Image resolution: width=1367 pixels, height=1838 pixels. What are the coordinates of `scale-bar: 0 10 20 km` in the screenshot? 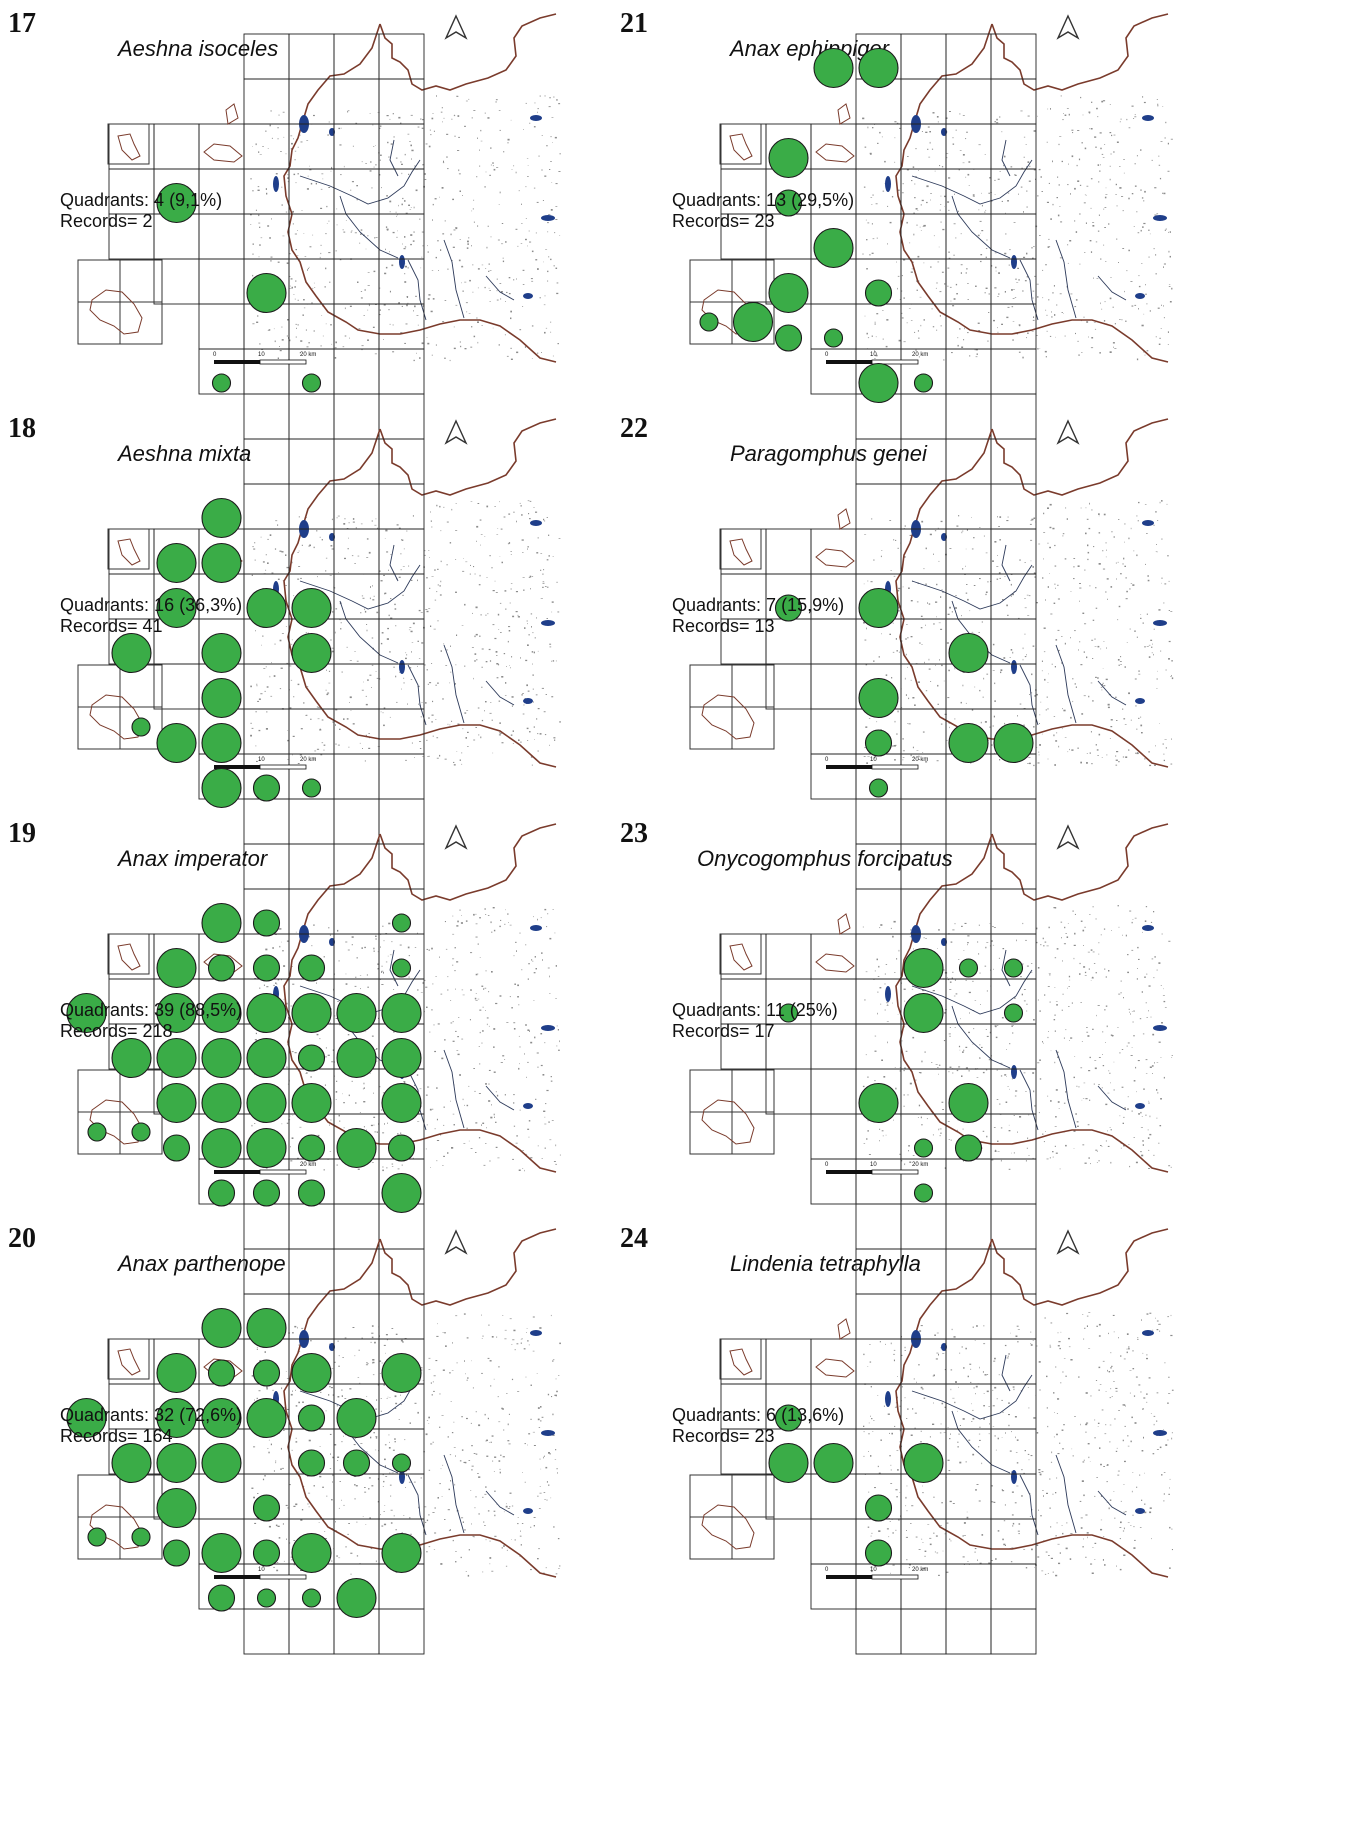 It's located at (876, 763).